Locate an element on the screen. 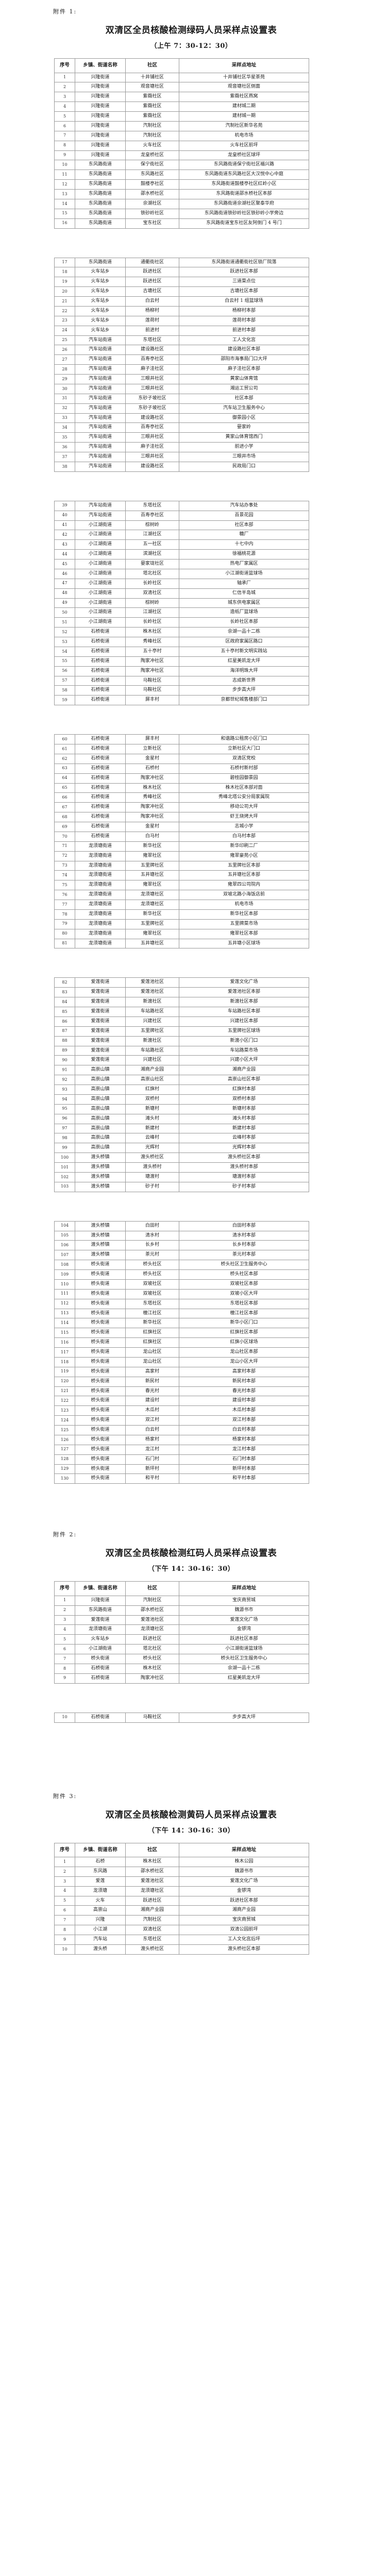 The height and width of the screenshot is (2576, 371). cell-address: 新华社区本部 is located at coordinates (244, 914).